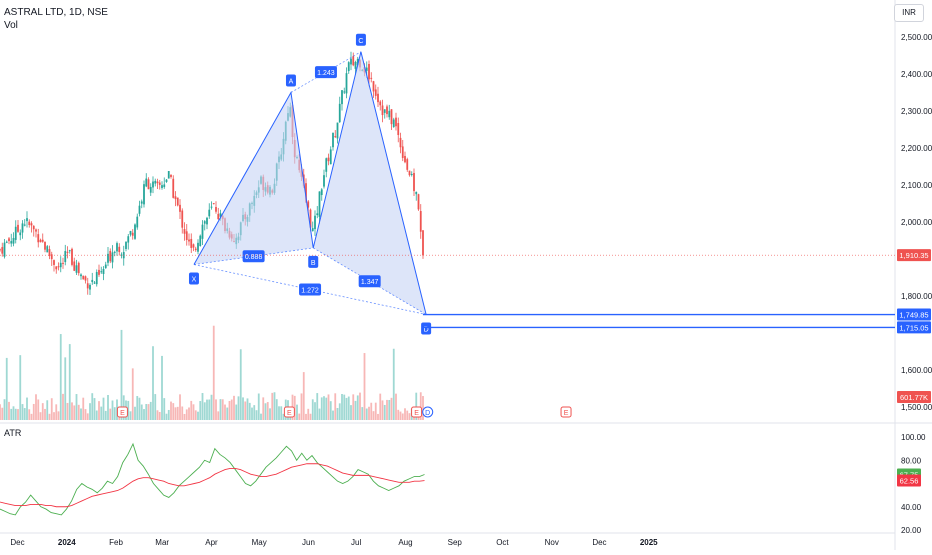 The image size is (932, 555). What do you see at coordinates (194, 280) in the screenshot?
I see `pattern-point-label: X` at bounding box center [194, 280].